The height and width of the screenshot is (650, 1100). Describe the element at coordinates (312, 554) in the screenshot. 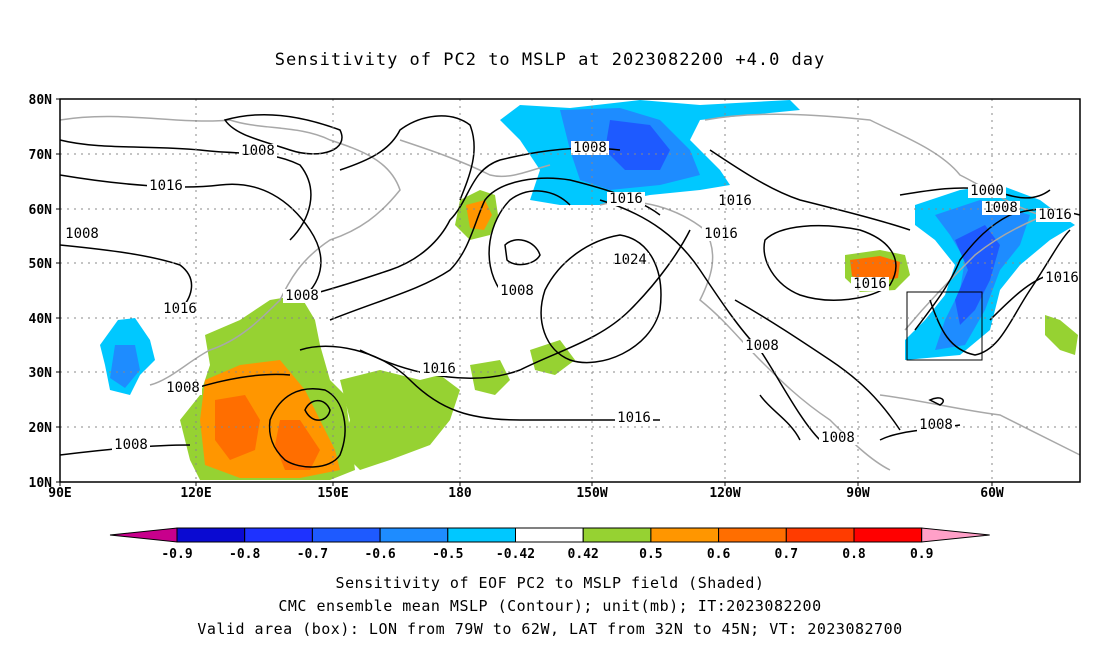

I see `colorbar-label: -0.7` at that location.